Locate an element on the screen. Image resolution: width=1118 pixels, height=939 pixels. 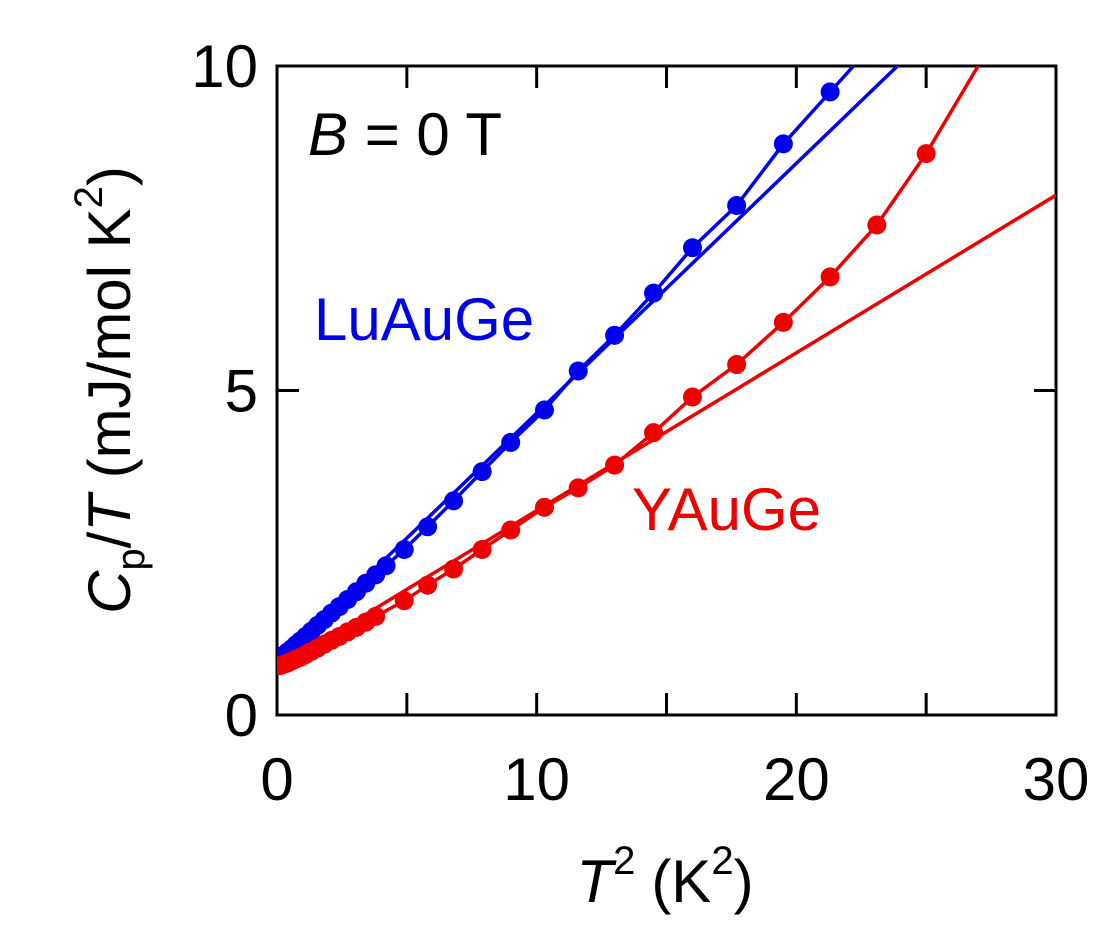
x-axis-label-unit: (K is located at coordinates (681, 881).